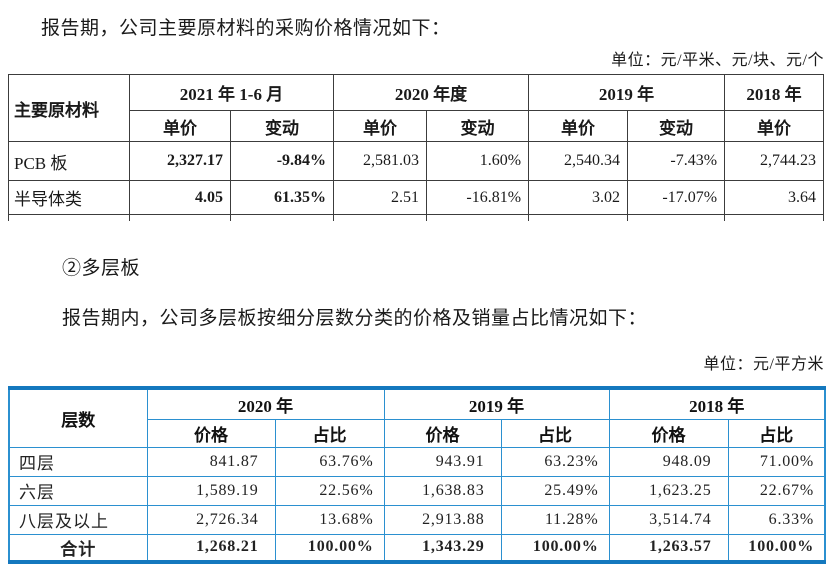  I want to click on paragraph-multilayer-intro: 报告期内，公司多层板按细分层数分类的价格及销量占比情况如下：, so click(355, 318).